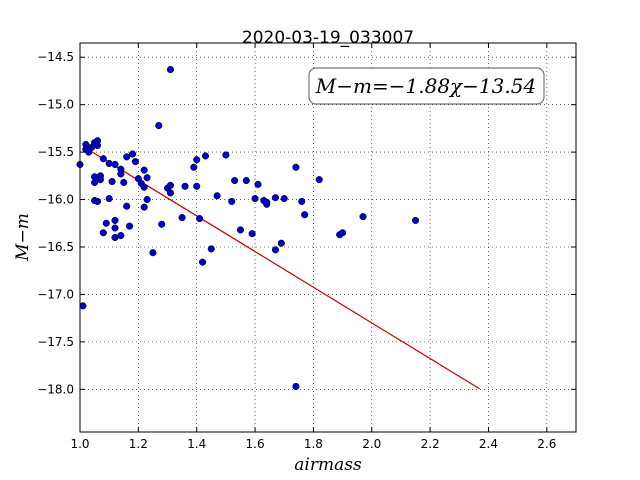 The height and width of the screenshot is (480, 640). I want to click on y-tick-label: −16.0, so click(55, 200).